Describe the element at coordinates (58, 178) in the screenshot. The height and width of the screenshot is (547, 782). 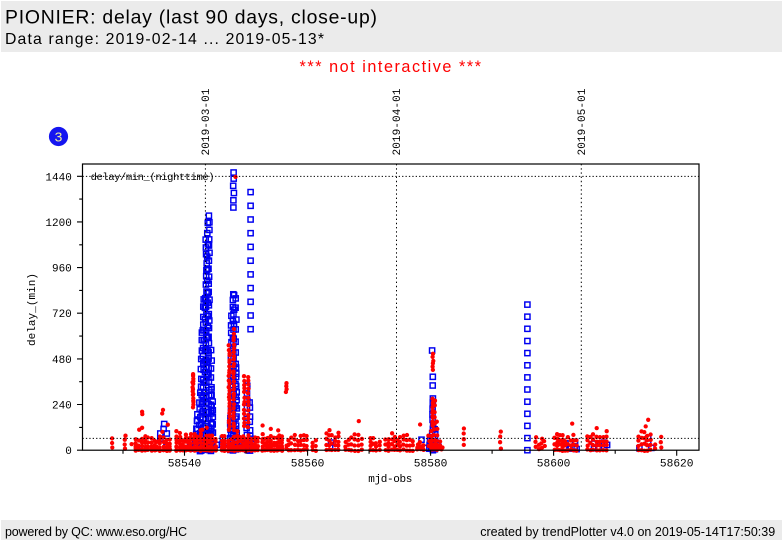
I see `svg-text: 1440` at that location.